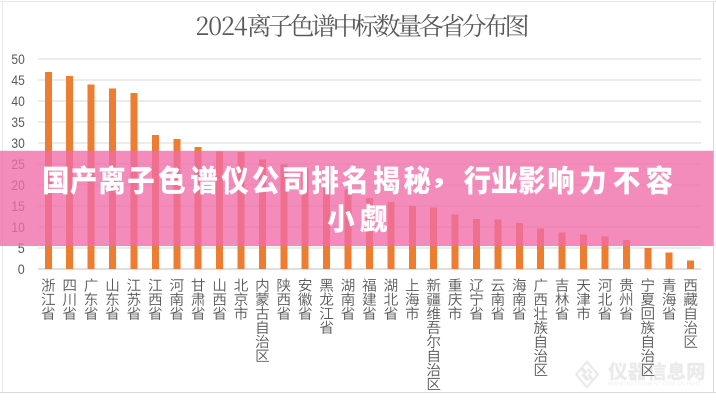 The image size is (716, 400). I want to click on svg-text: 0, so click(21, 269).